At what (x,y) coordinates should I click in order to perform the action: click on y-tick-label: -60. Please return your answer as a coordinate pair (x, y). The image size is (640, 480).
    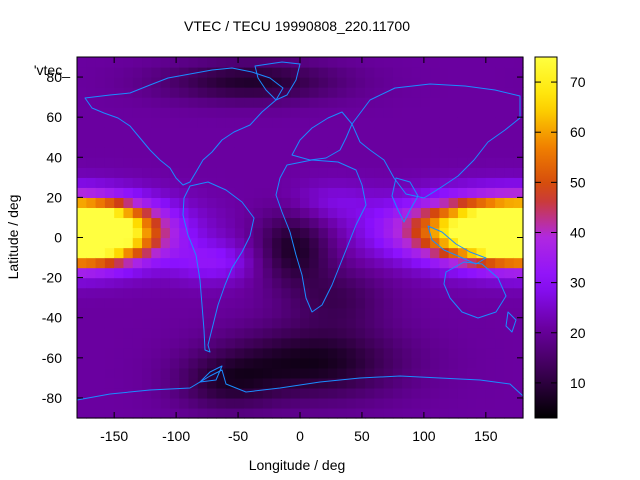
    Looking at the image, I should click on (52, 358).